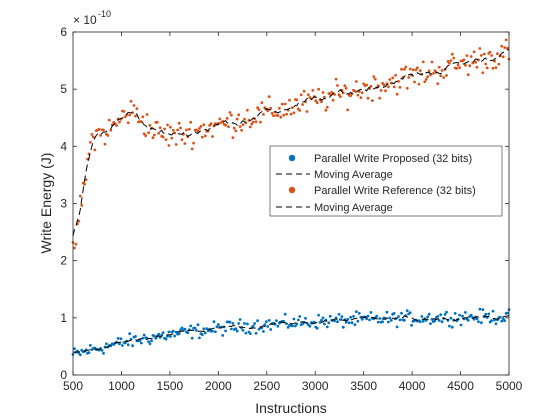  Describe the element at coordinates (85, 20) in the screenshot. I see `exponent-base: × 10` at that location.